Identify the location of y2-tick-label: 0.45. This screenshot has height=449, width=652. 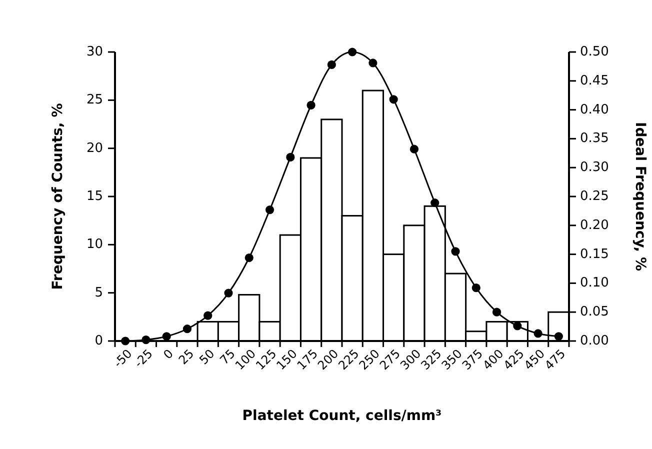
(594, 80).